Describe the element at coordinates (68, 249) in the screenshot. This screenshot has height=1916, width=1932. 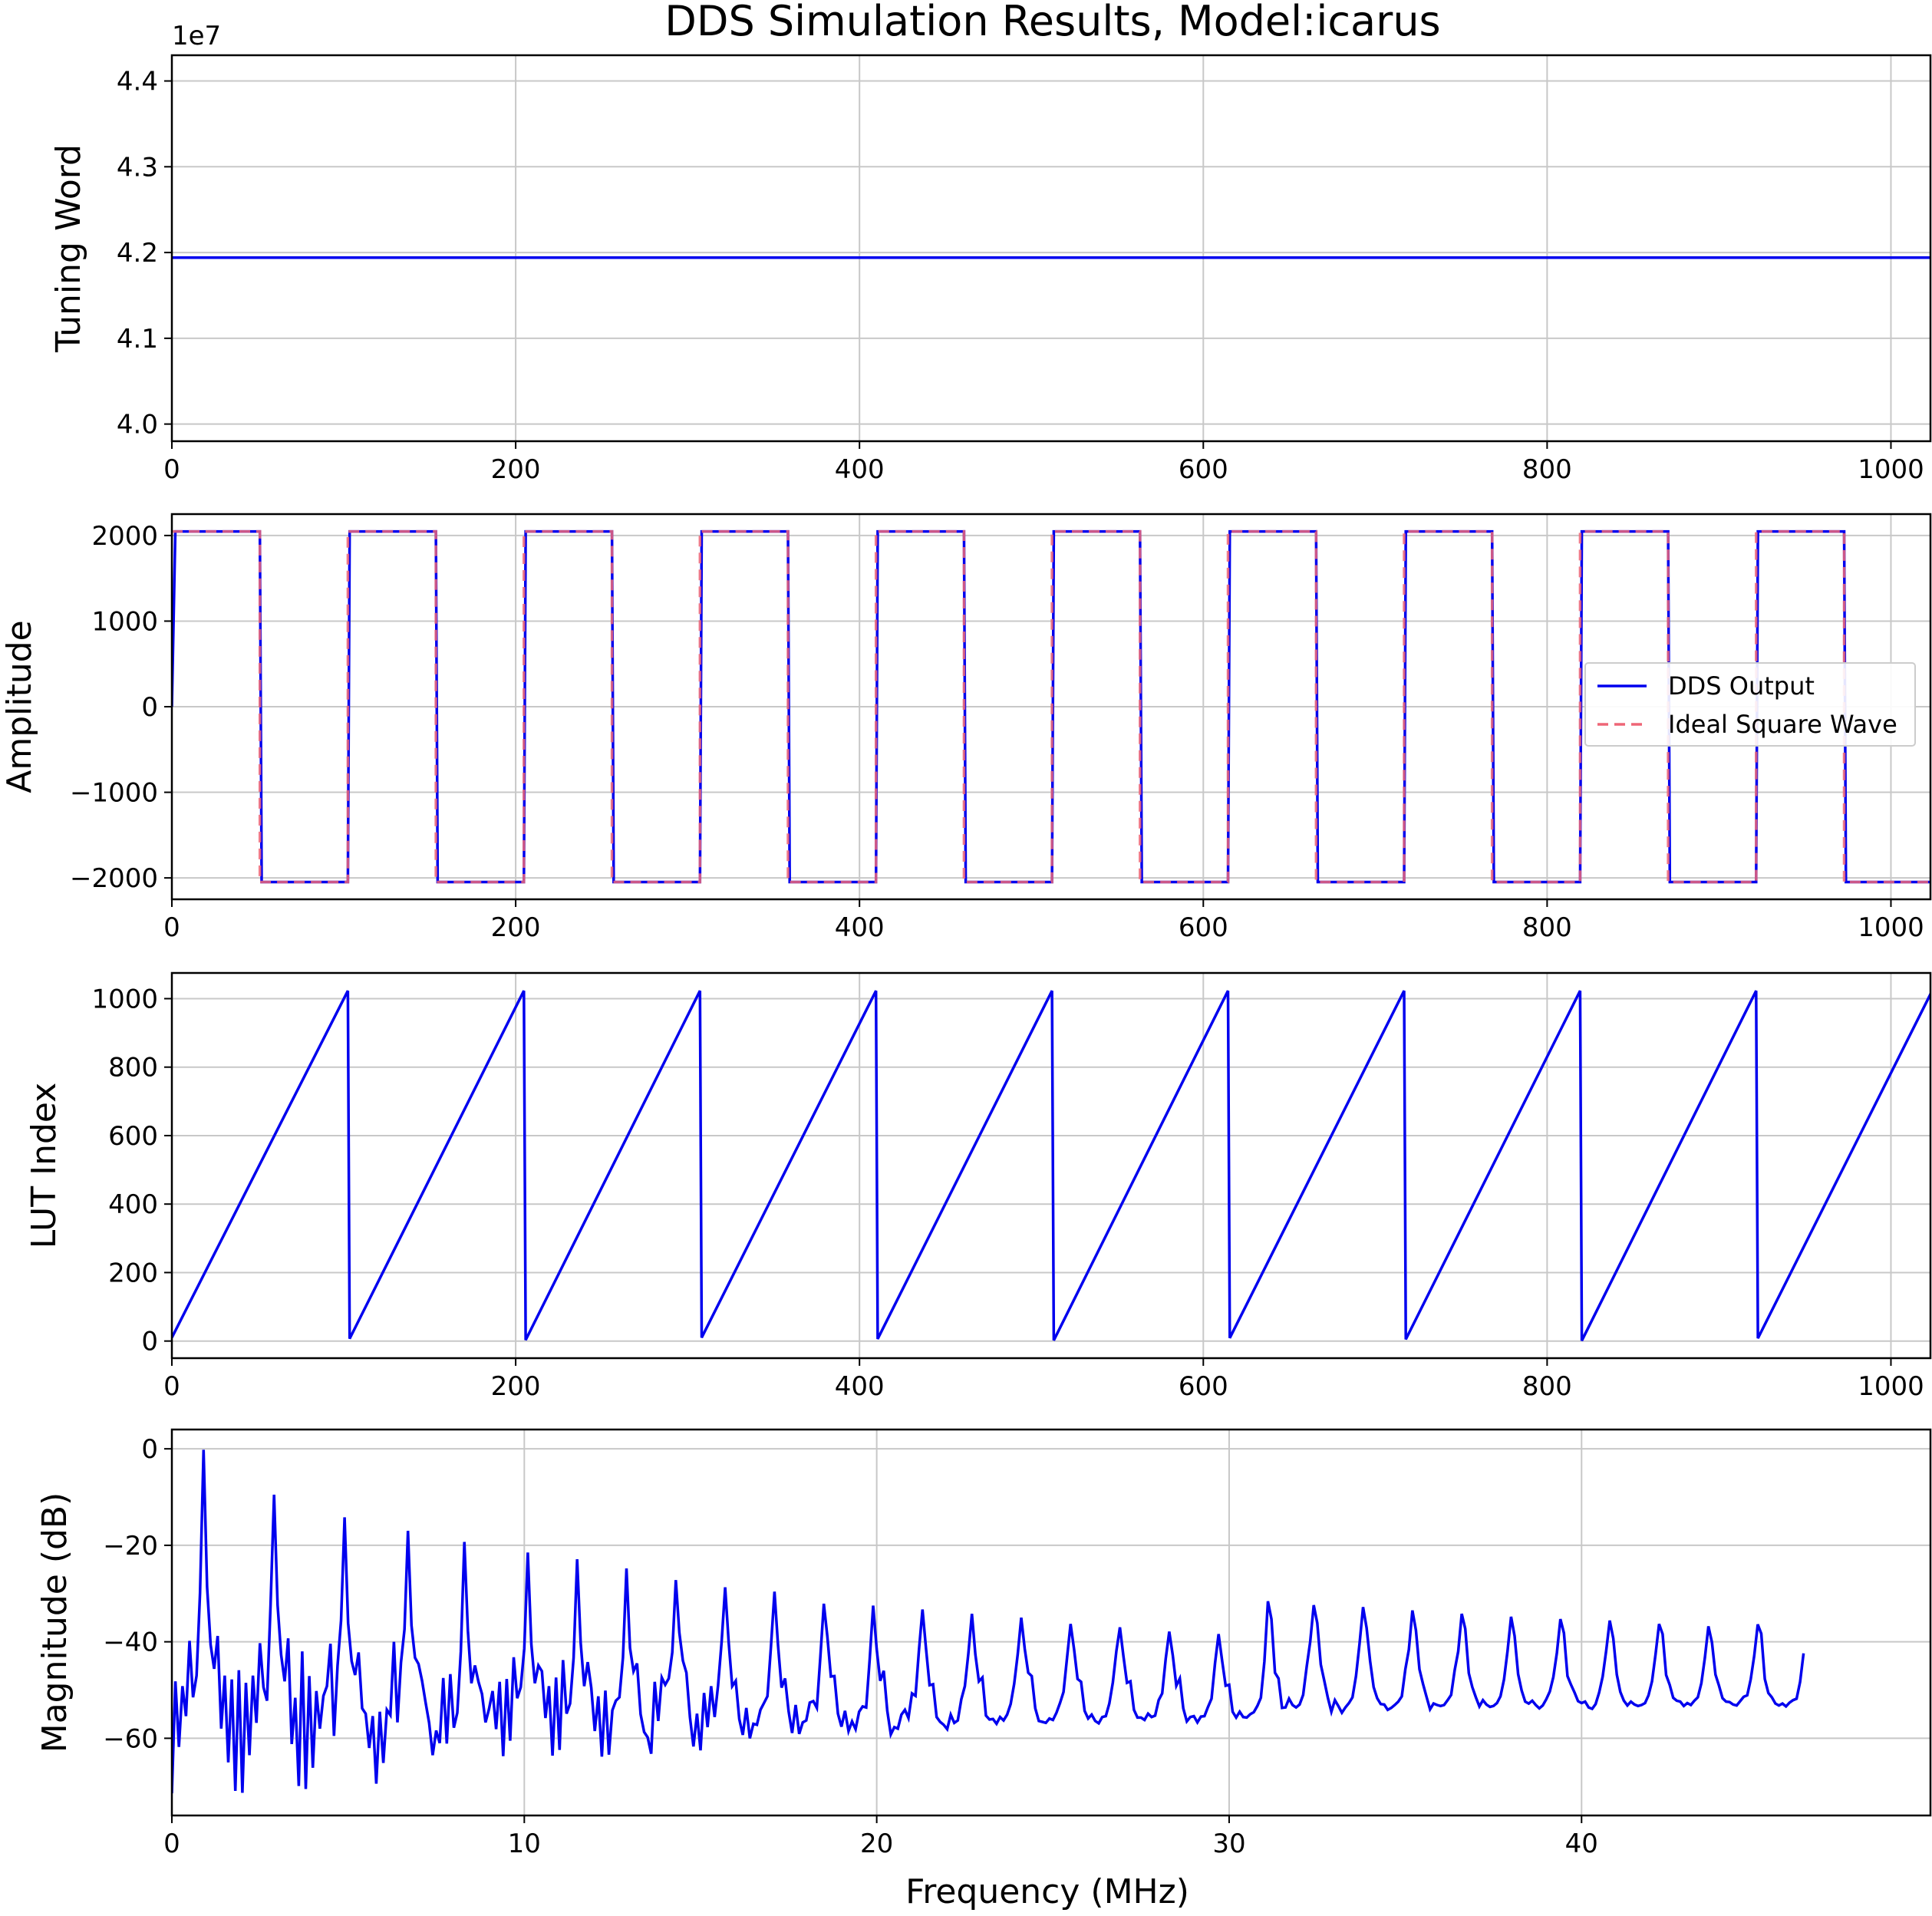
I see `y-axis-label: Tuning Word` at that location.